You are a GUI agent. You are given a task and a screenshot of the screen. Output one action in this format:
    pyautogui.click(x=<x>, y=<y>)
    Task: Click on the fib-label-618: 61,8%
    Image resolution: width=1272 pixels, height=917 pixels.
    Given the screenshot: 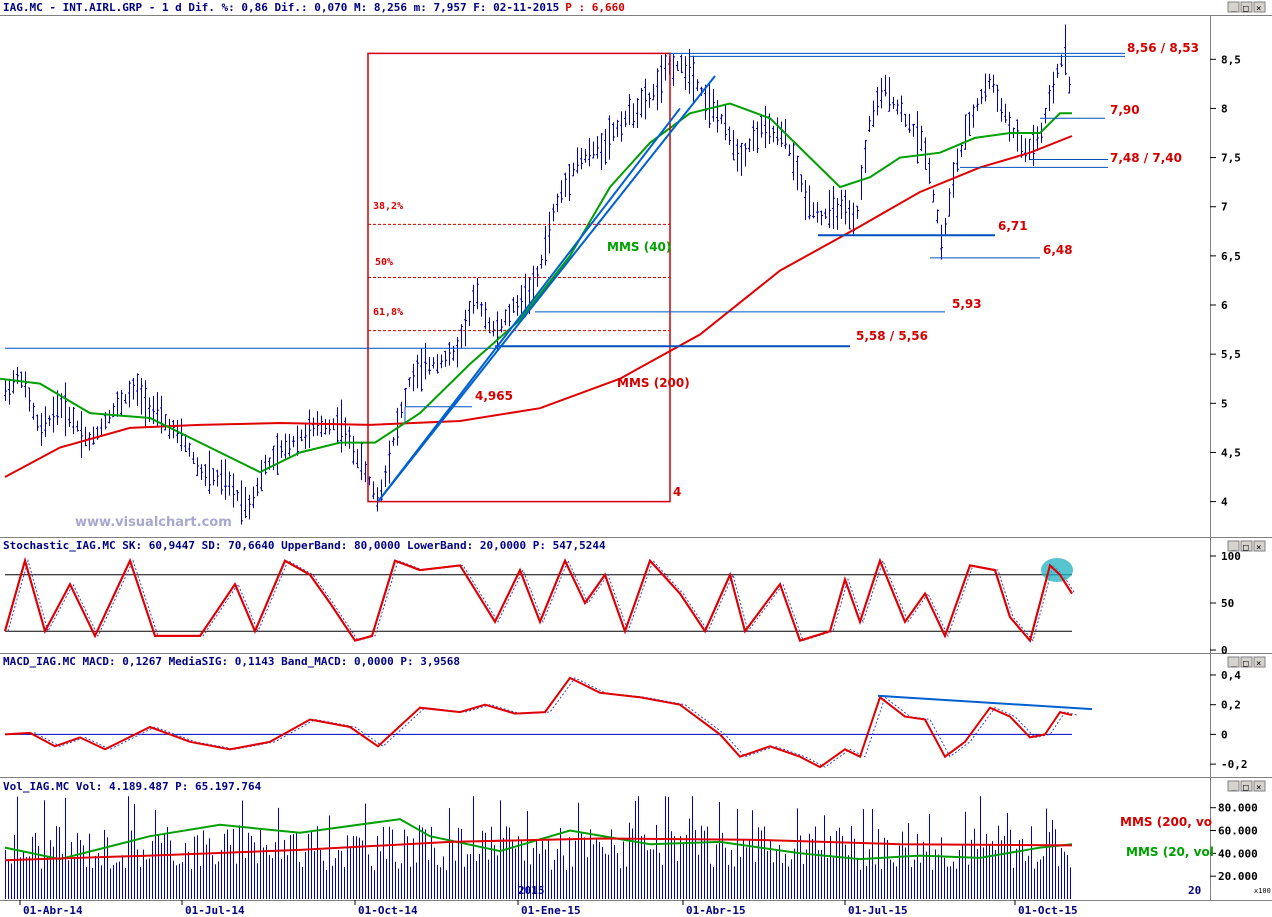 What is the action you would take?
    pyautogui.click(x=388, y=312)
    